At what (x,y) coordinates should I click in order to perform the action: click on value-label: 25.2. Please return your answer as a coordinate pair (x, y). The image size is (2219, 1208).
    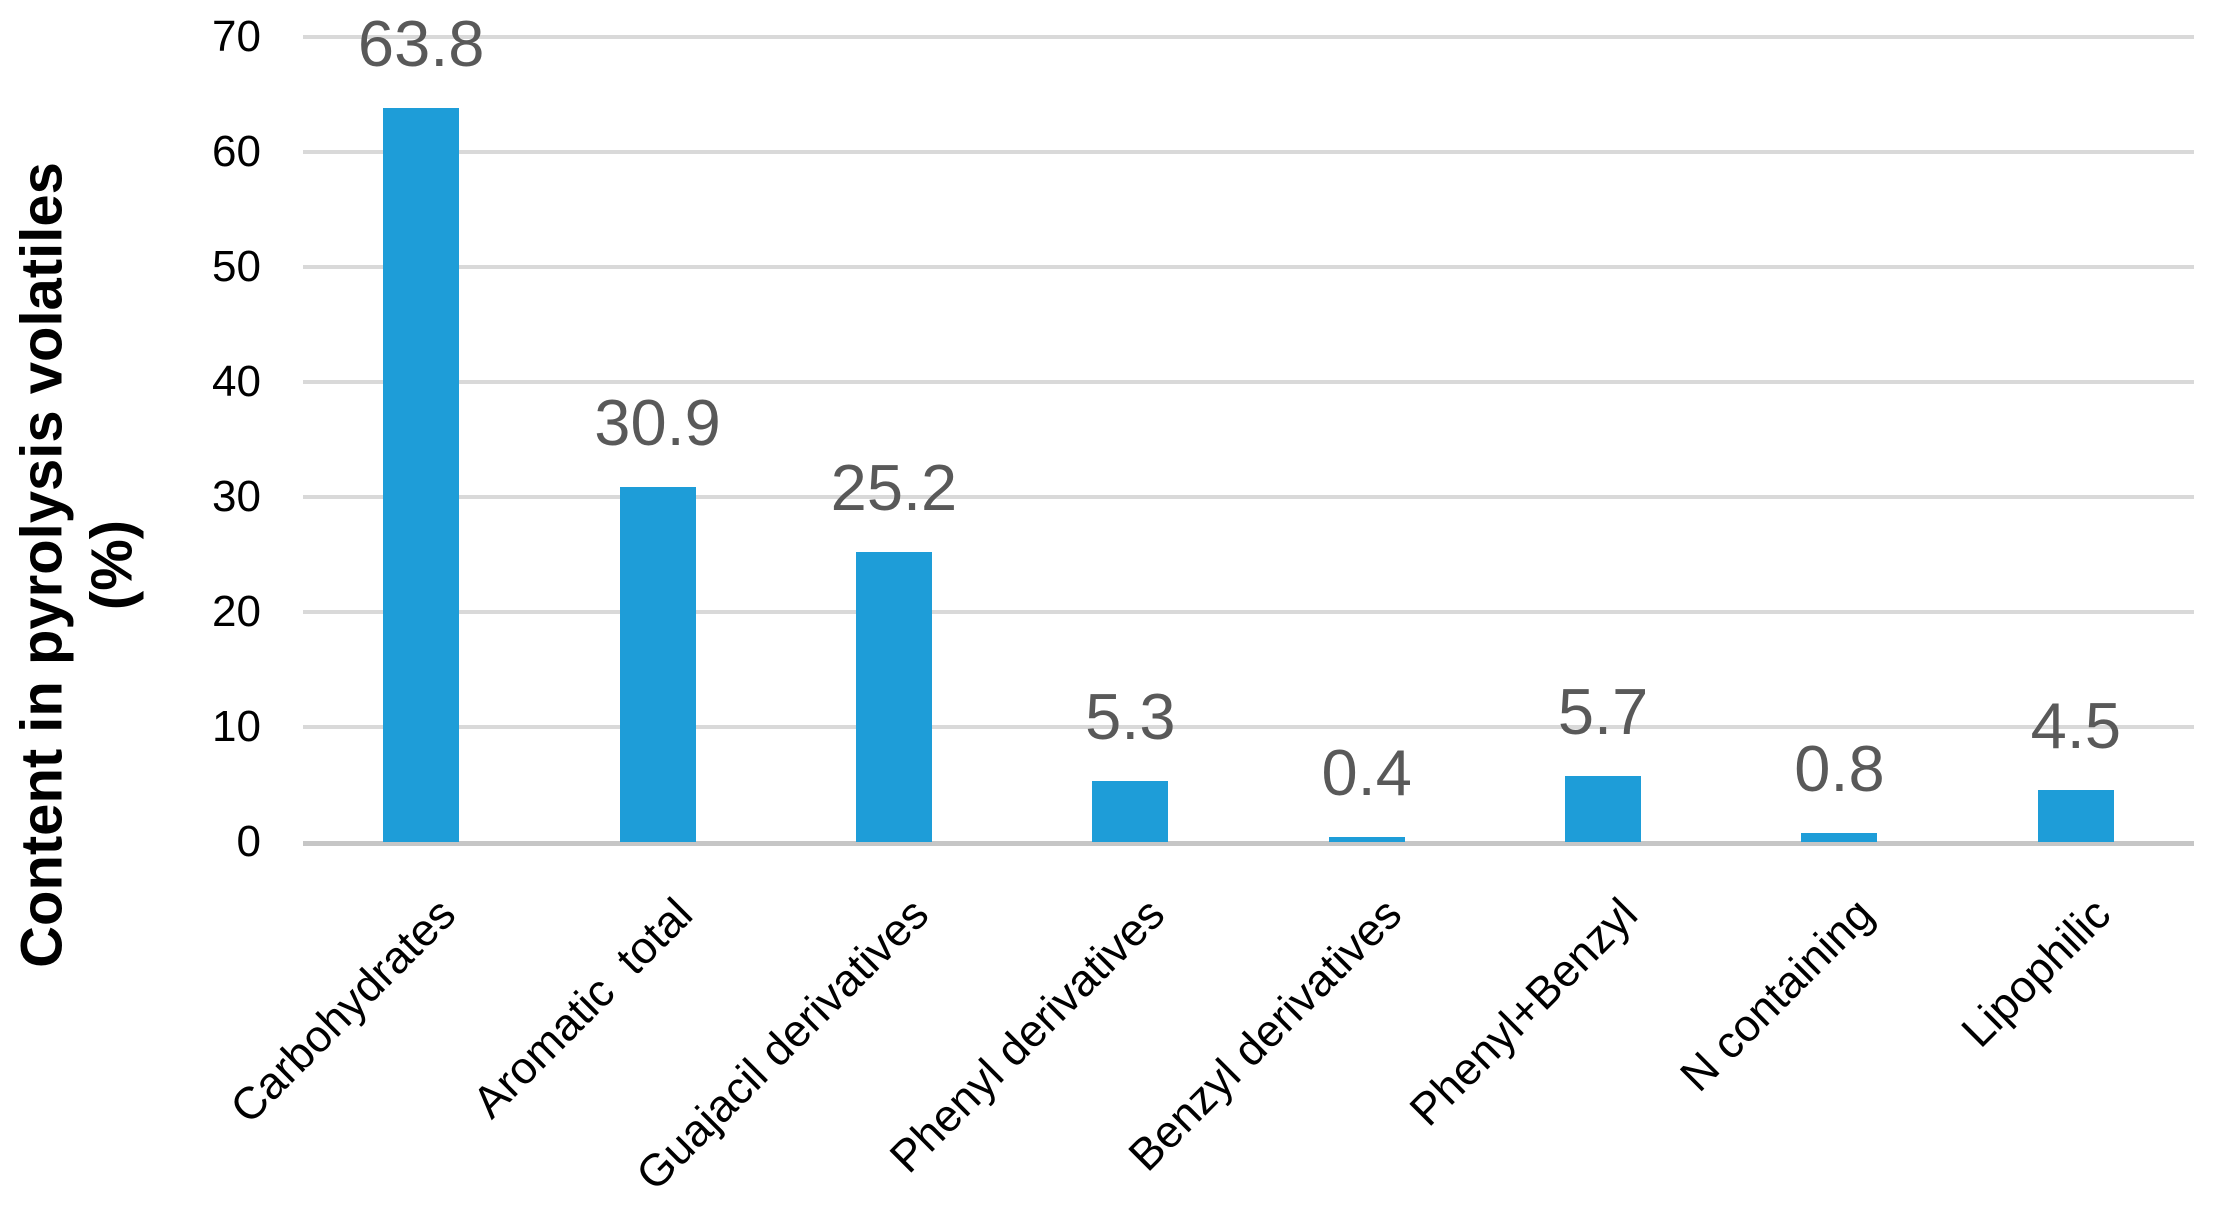
    Looking at the image, I should click on (894, 488).